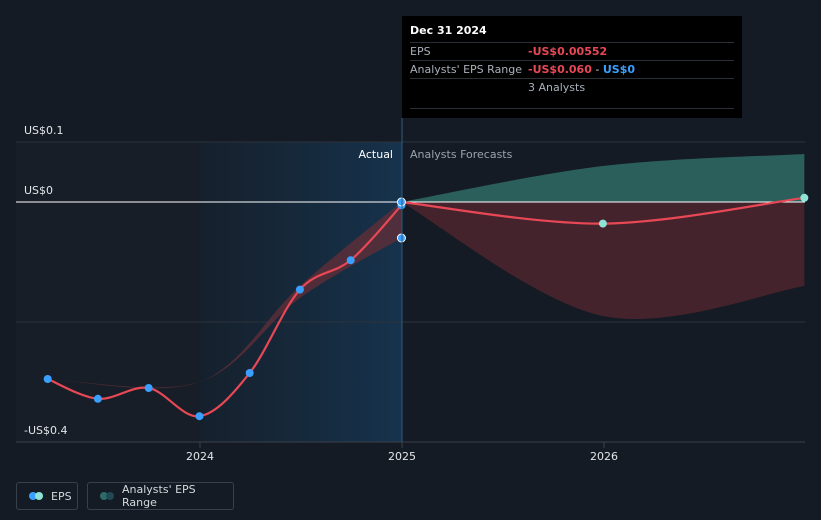  Describe the element at coordinates (597, 69) in the screenshot. I see `tooltip-range-sep: -` at that location.